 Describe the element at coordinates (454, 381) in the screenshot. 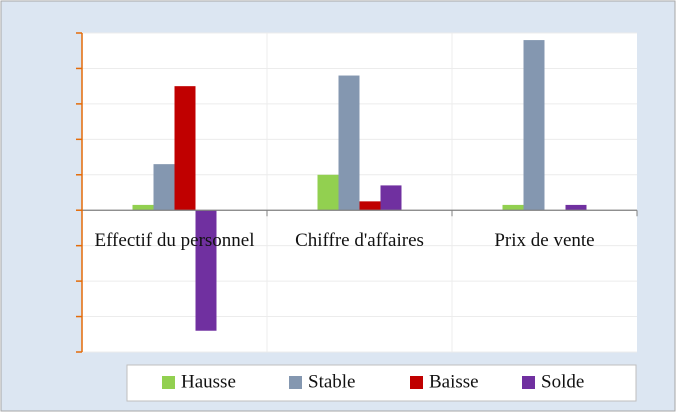

I see `legend-label: Baisse` at that location.